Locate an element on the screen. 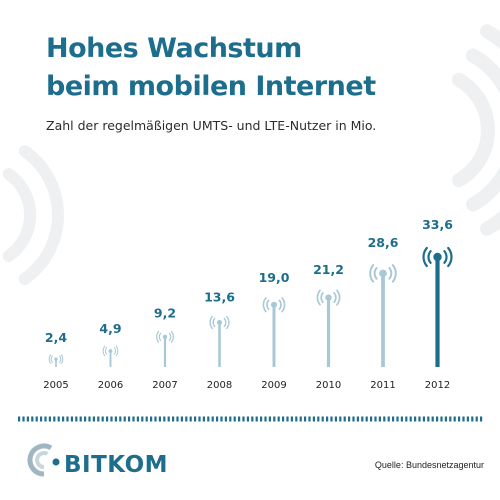  x-tick-label-2011: 2011 is located at coordinates (382, 385).